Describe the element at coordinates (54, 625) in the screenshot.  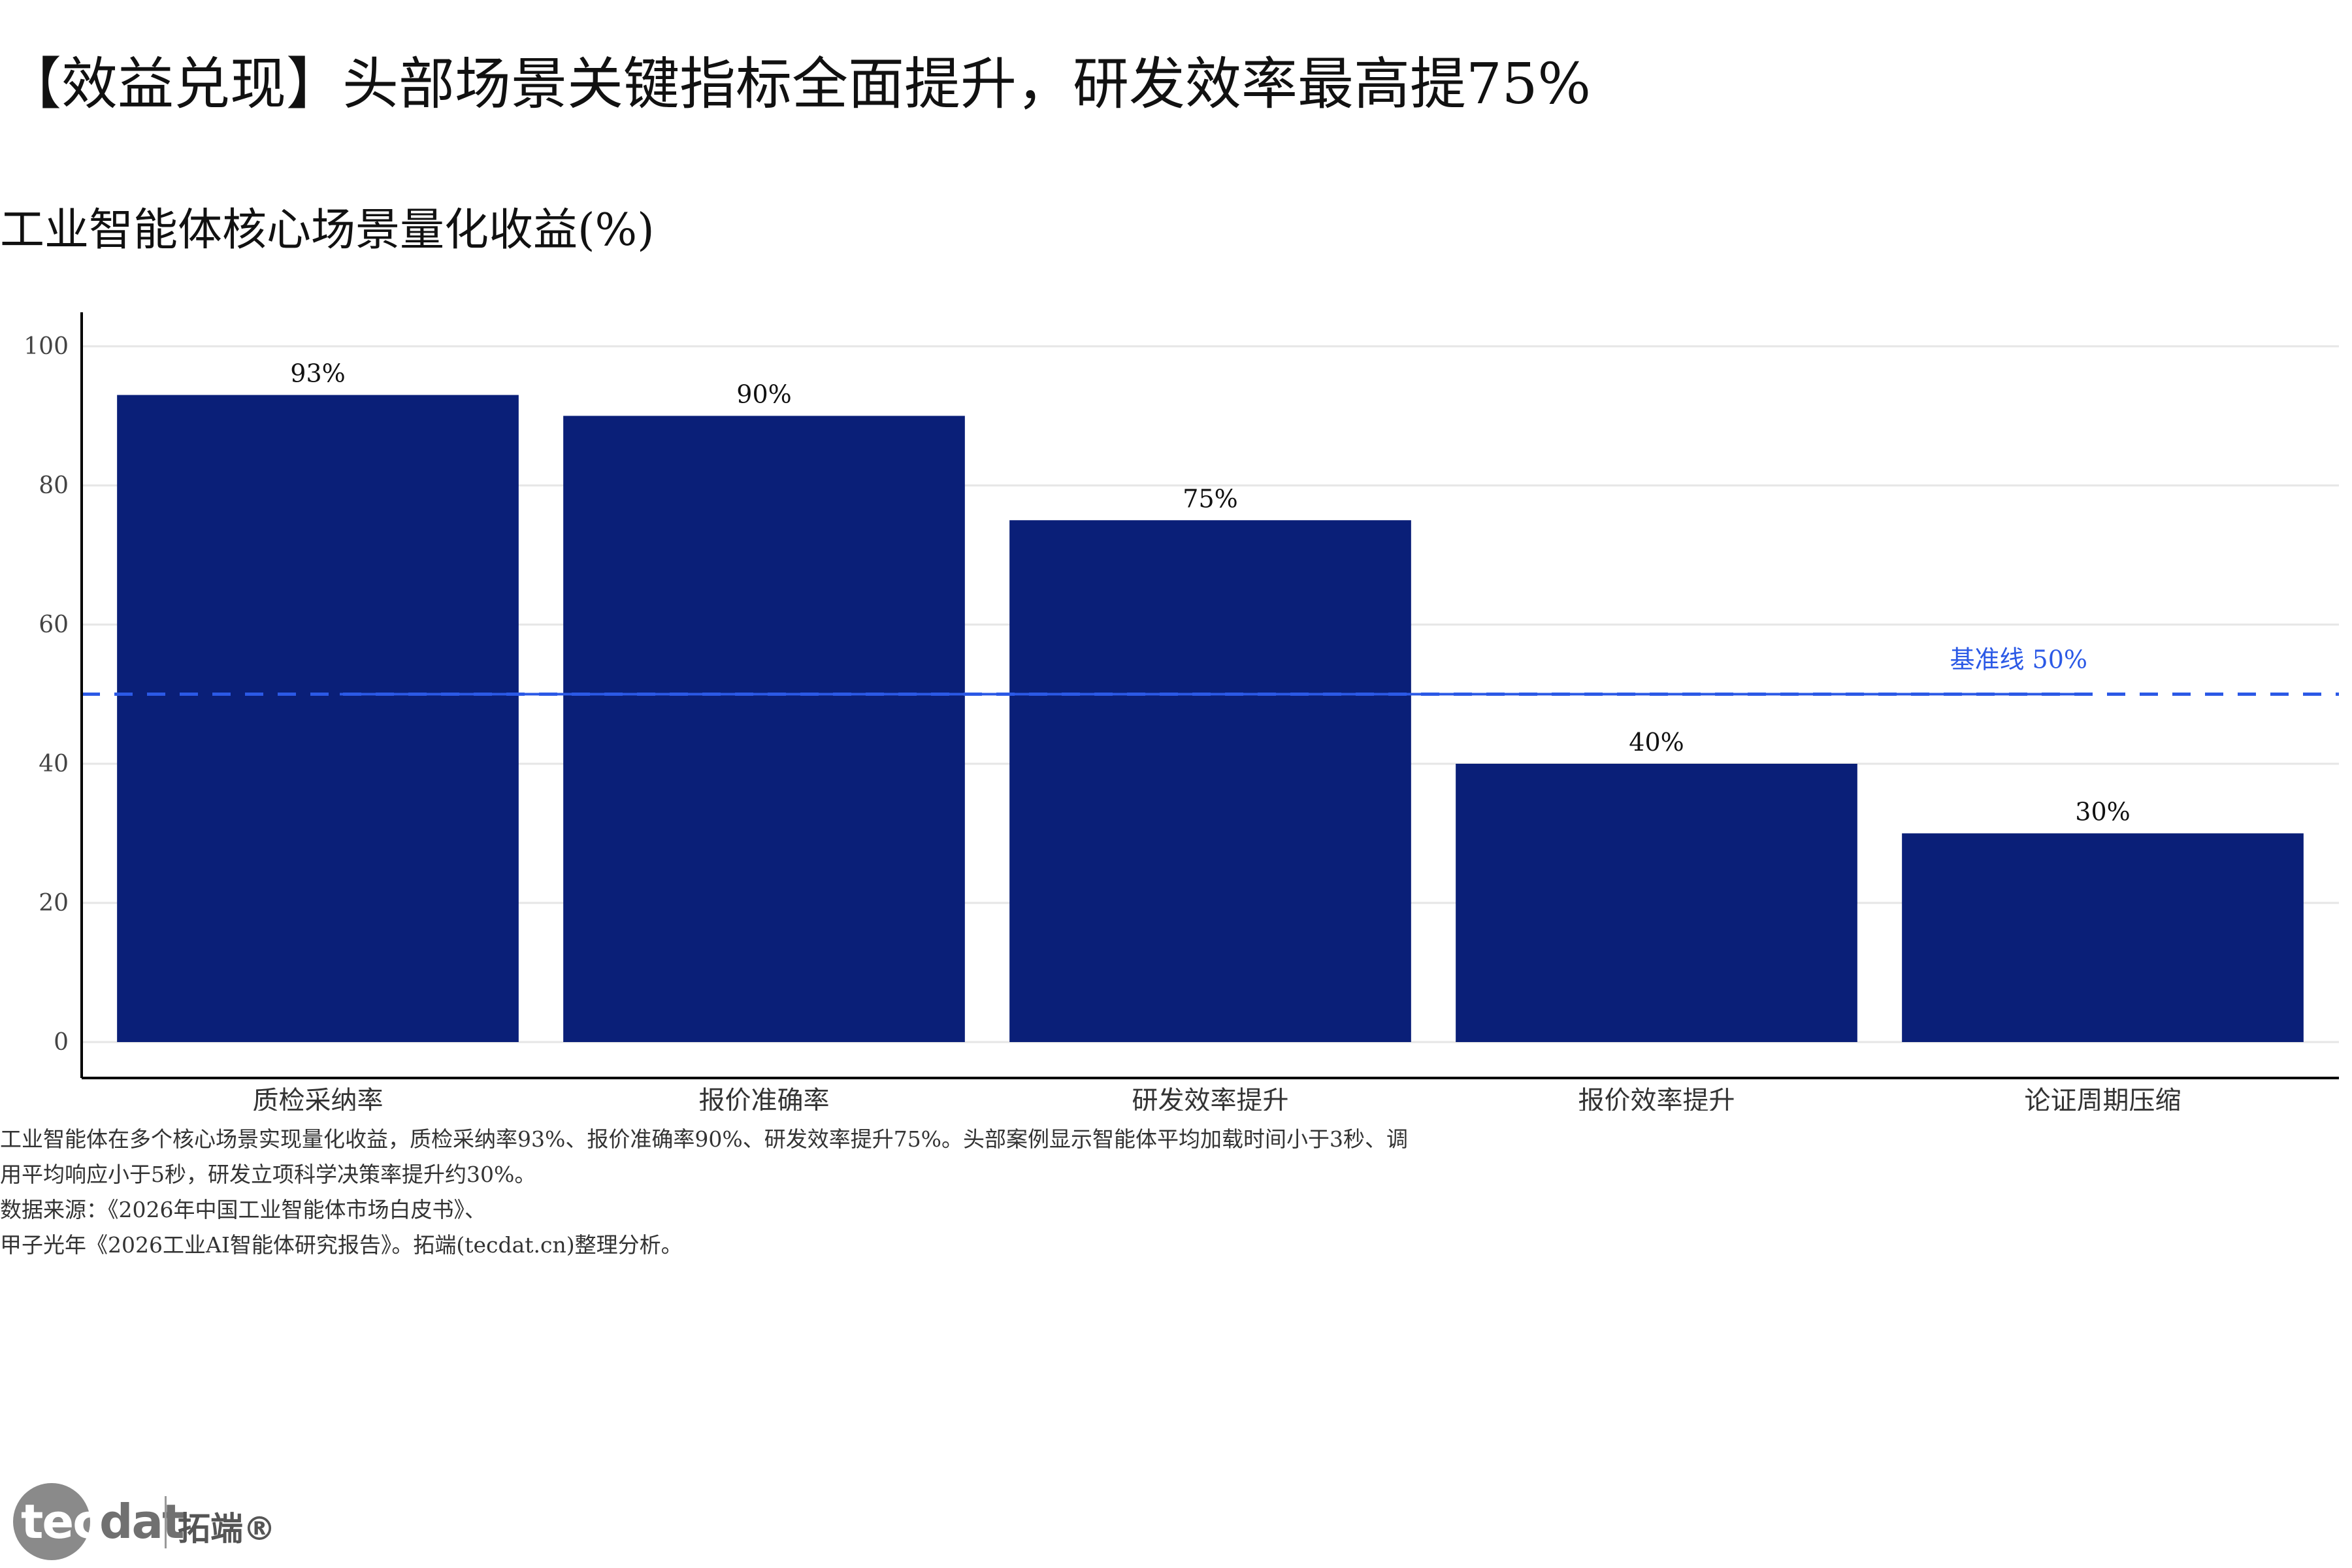
I see `y-tick-label: 60` at that location.